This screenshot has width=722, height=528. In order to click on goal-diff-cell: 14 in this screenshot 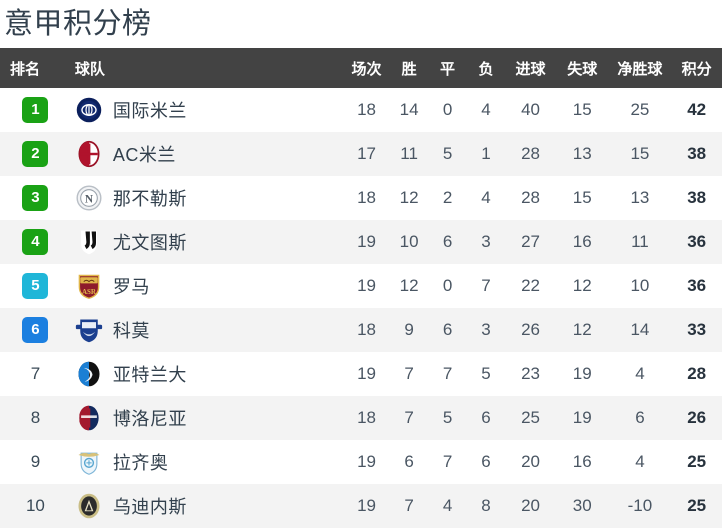, I will do `click(640, 329)`.